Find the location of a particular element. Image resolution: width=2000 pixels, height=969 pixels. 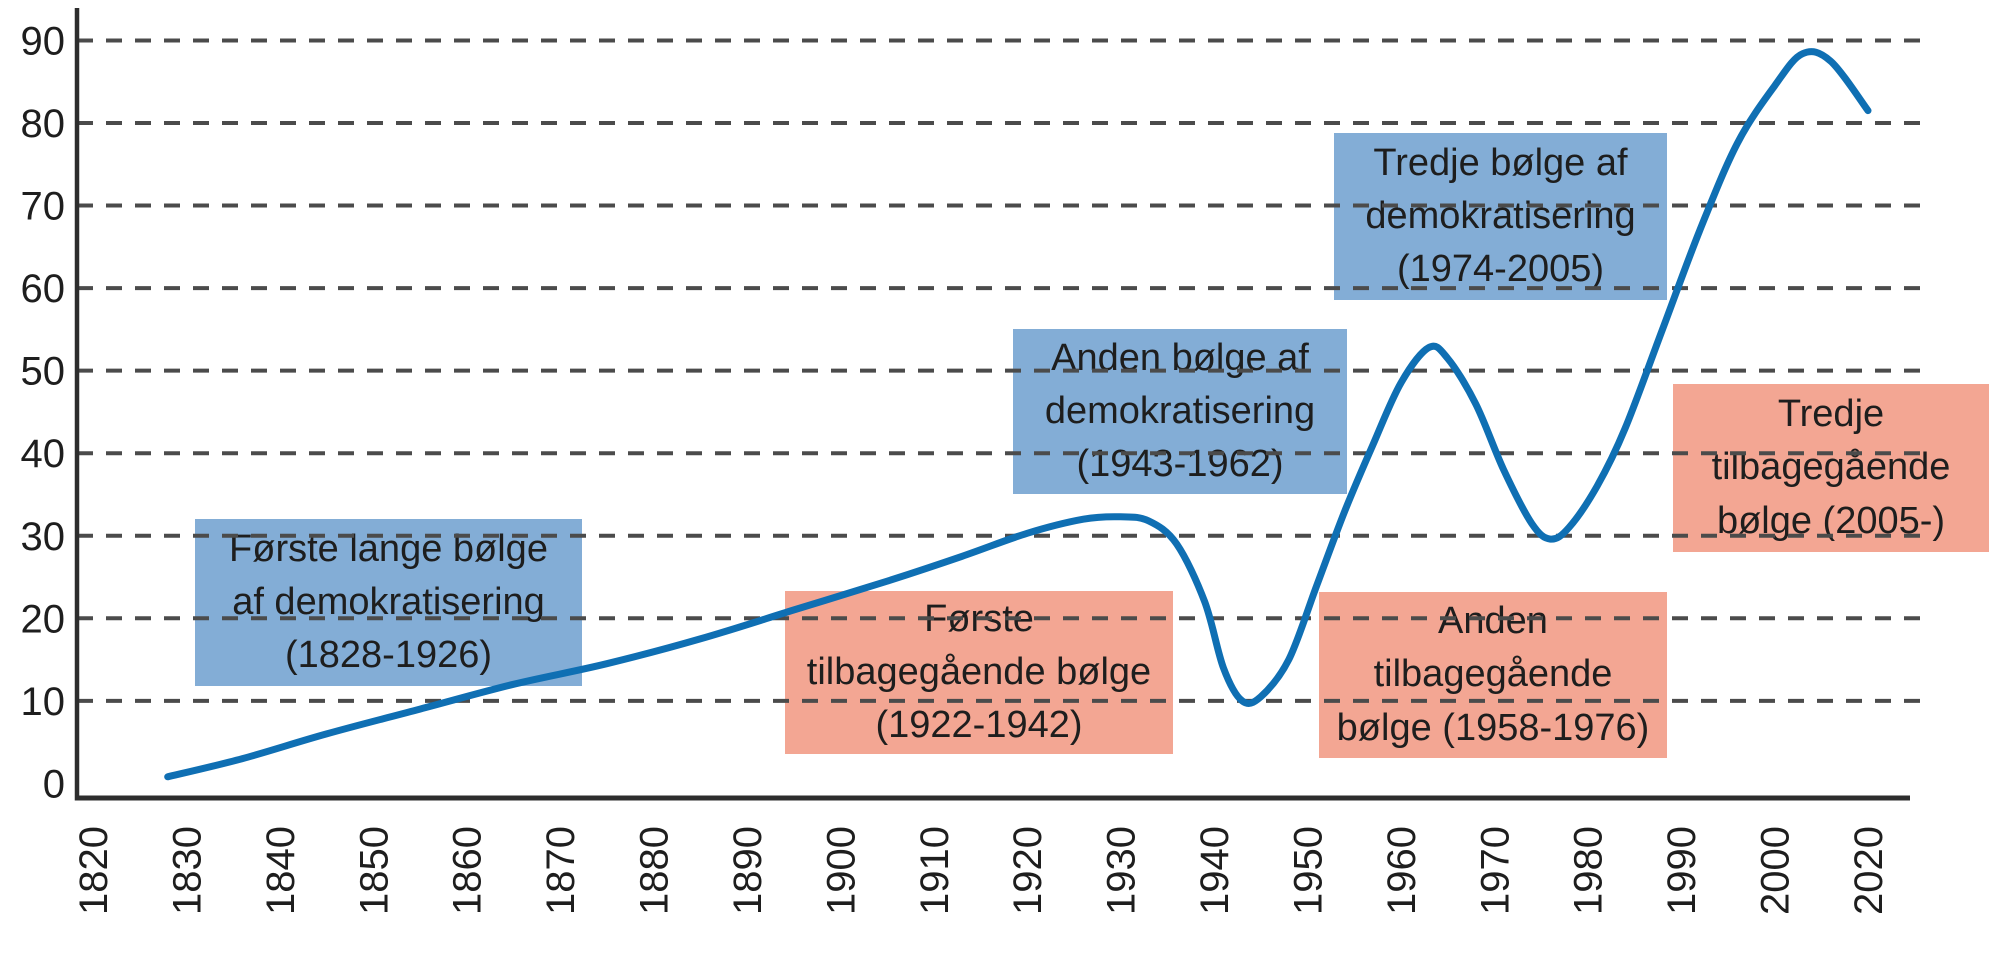

y-tick-label-70: 70 is located at coordinates (43, 207).